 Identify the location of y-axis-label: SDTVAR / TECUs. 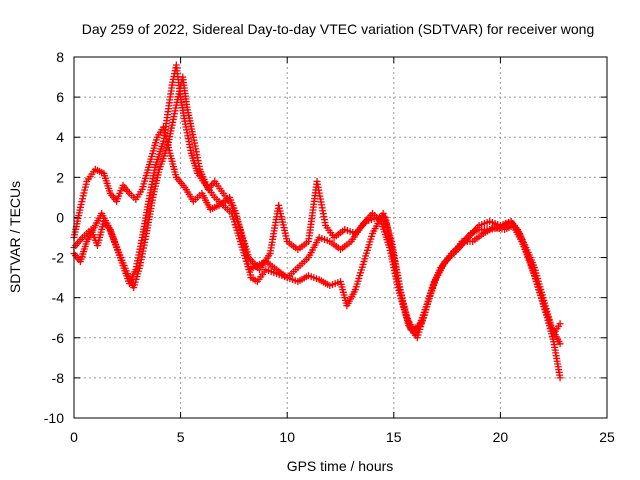
(15, 237).